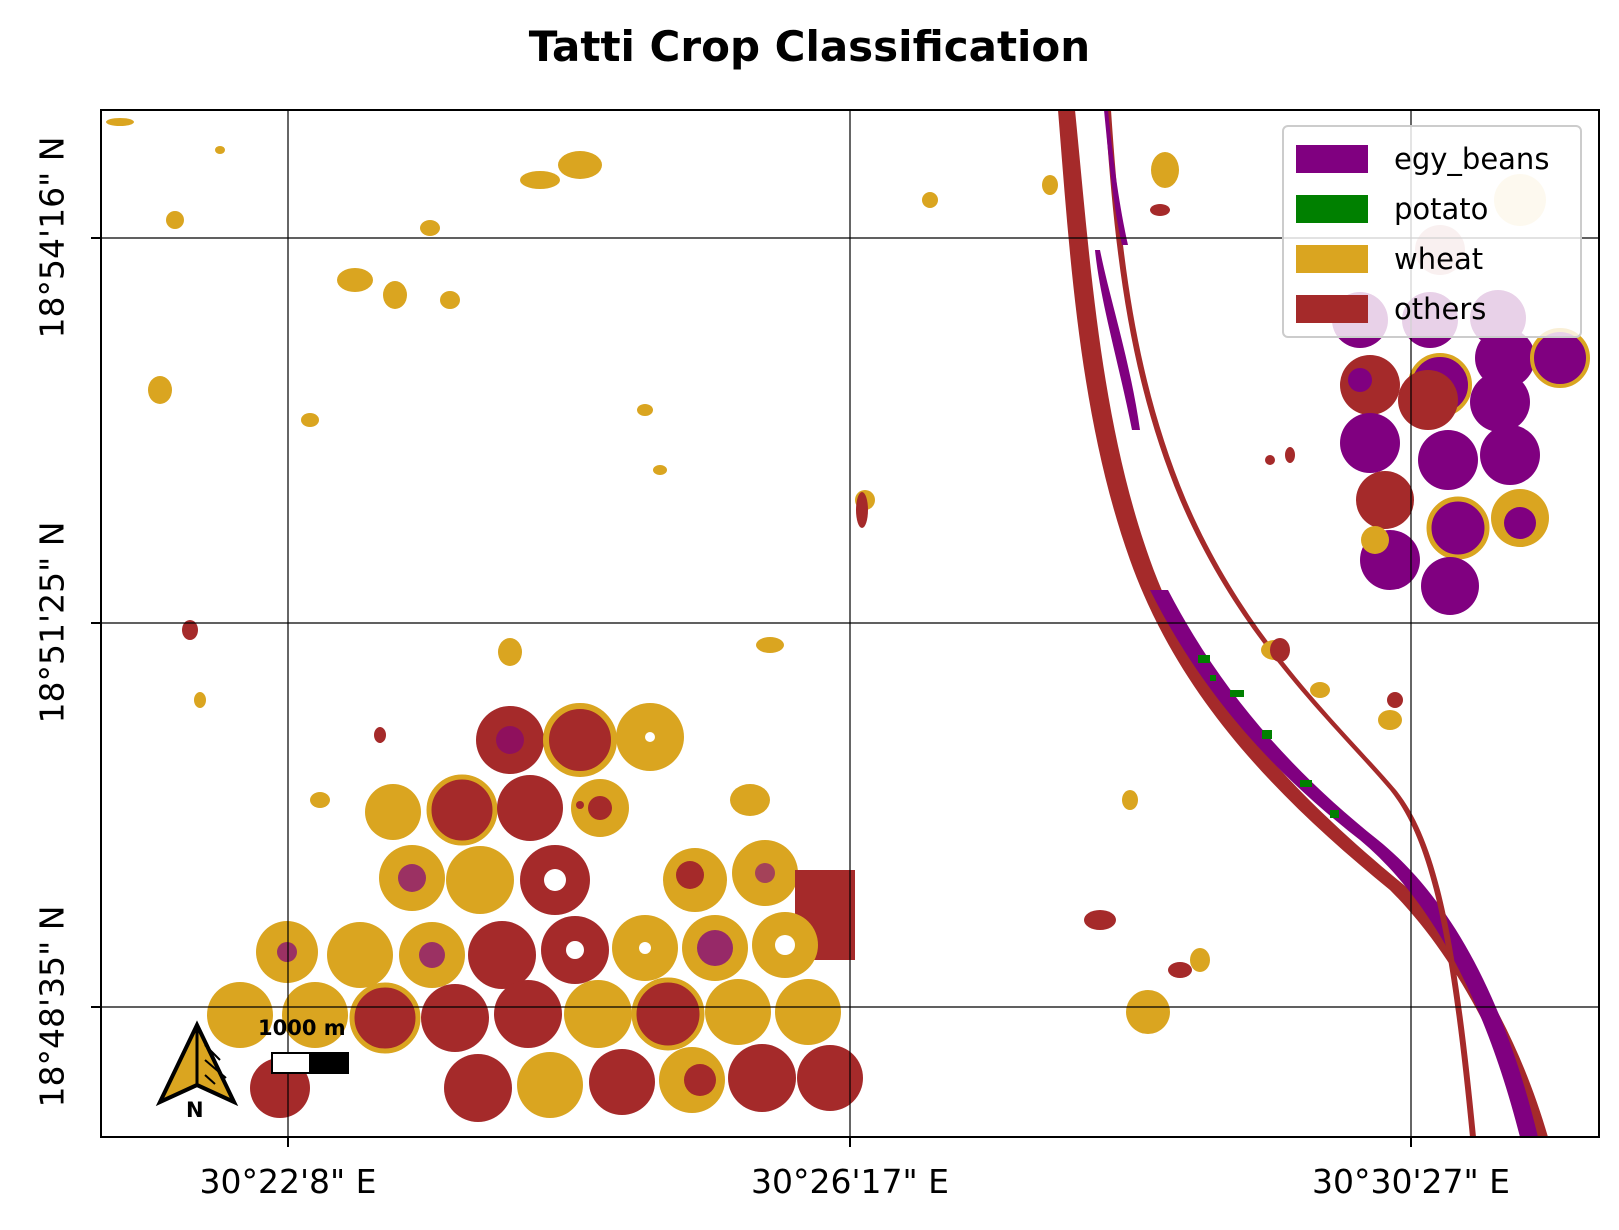  What do you see at coordinates (1439, 259) in the screenshot?
I see `legend-label: wheat` at bounding box center [1439, 259].